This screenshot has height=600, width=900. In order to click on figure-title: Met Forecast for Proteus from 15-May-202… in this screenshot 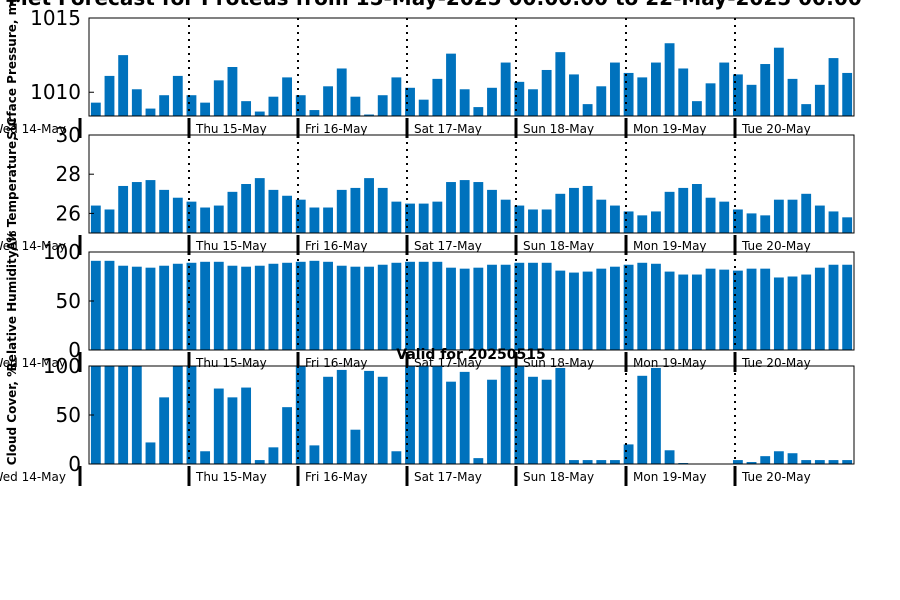, I will do `click(435, 5)`.